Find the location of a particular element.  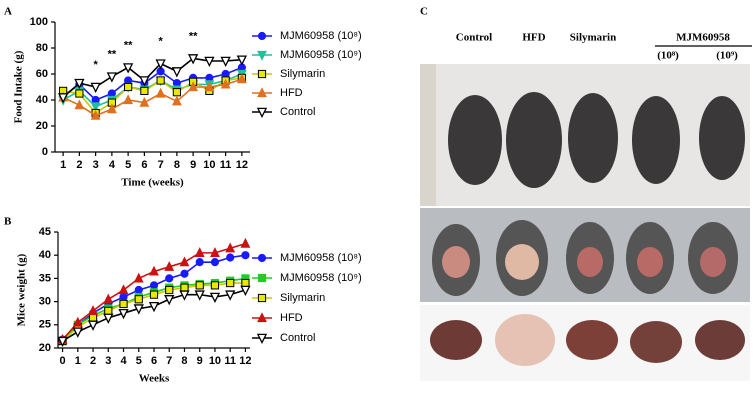

y-tick-label: 20 is located at coordinates (42, 126).